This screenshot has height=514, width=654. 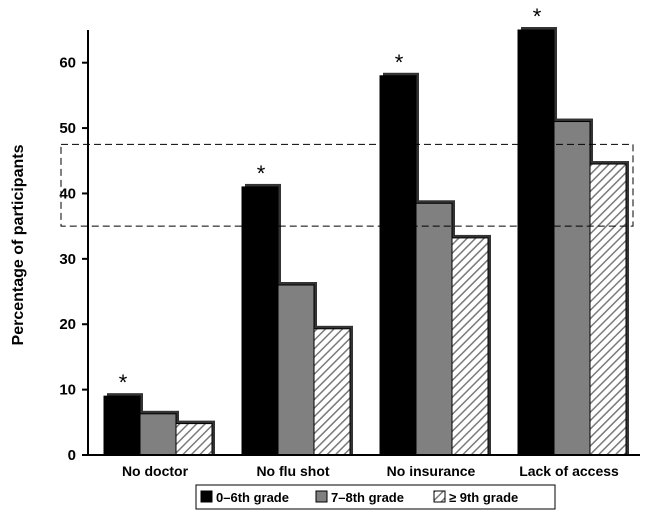 What do you see at coordinates (67, 128) in the screenshot?
I see `y-tick-label: 50` at bounding box center [67, 128].